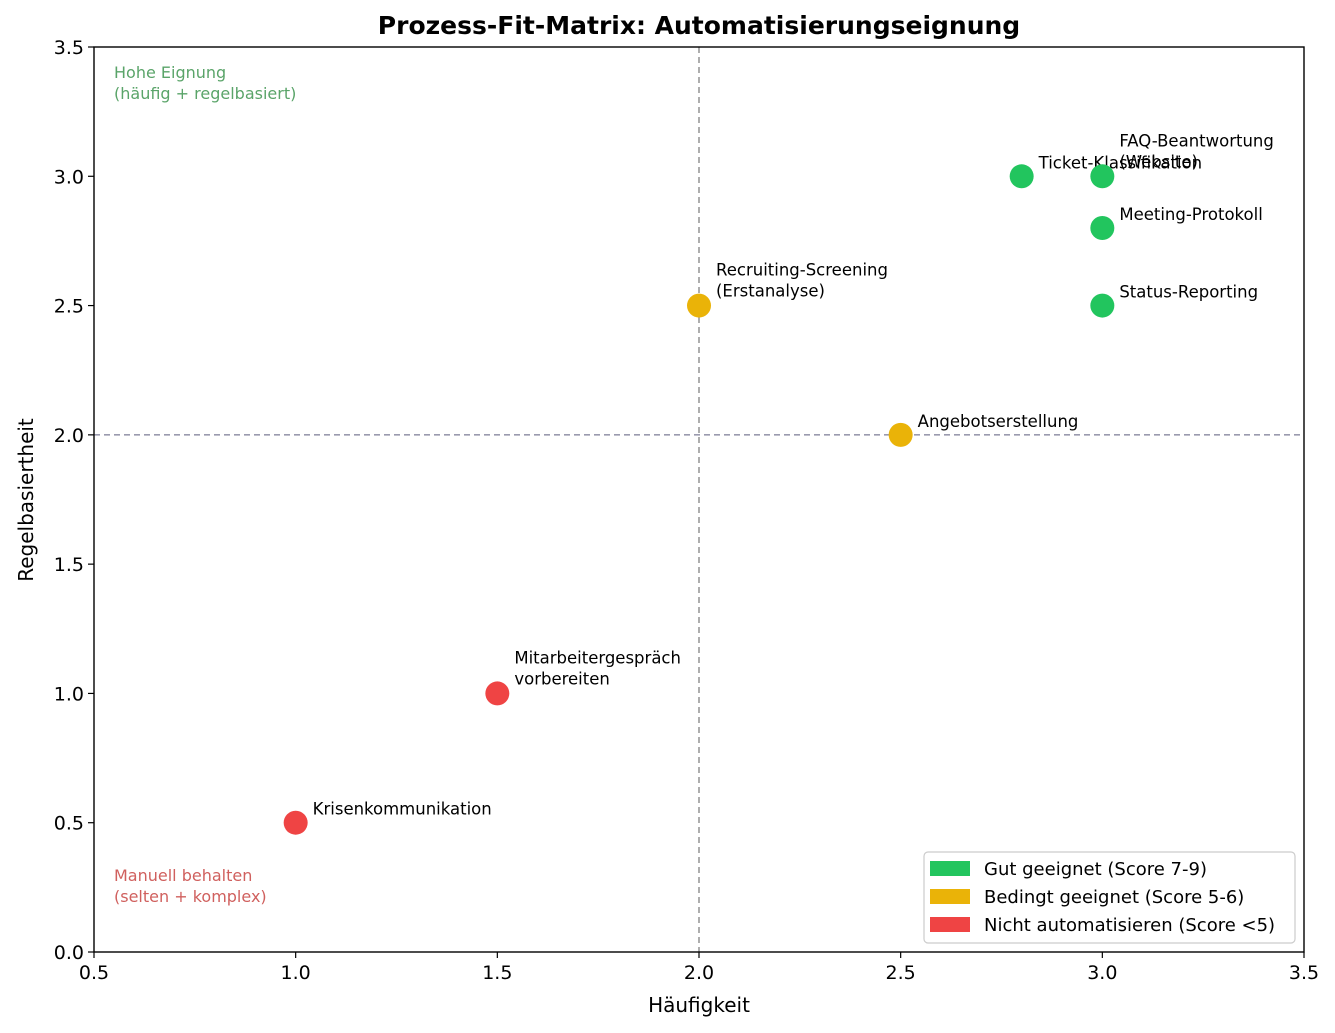 The width and height of the screenshot is (1335, 1033). What do you see at coordinates (69, 436) in the screenshot?
I see `y-tick-label: 2.0` at bounding box center [69, 436].